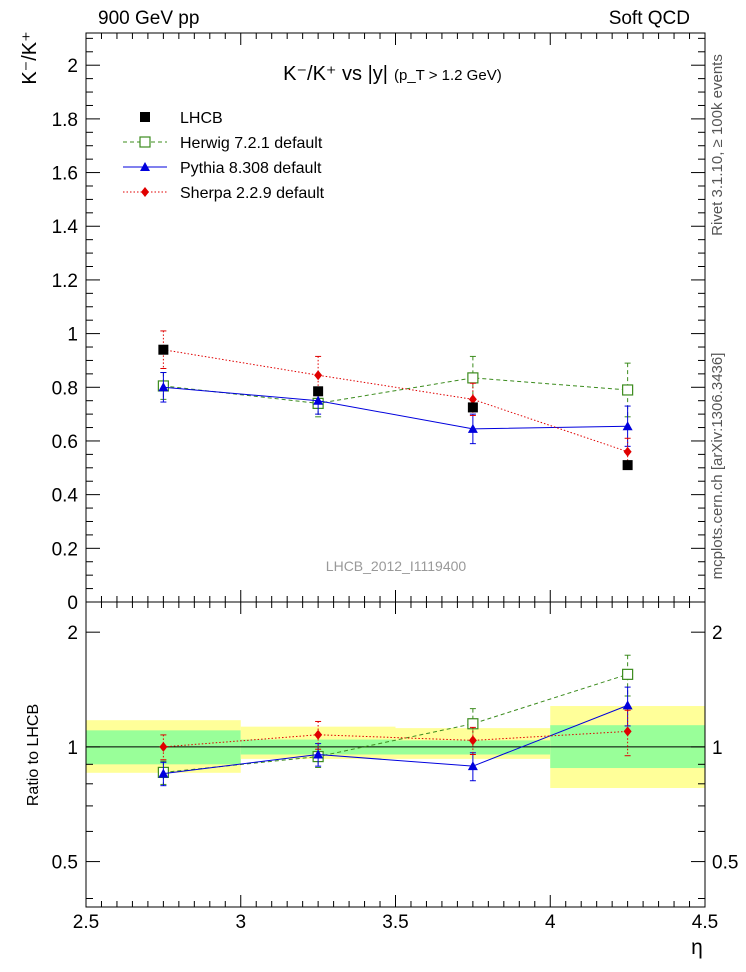  Describe the element at coordinates (72, 603) in the screenshot. I see `y-tick-label: 0` at that location.